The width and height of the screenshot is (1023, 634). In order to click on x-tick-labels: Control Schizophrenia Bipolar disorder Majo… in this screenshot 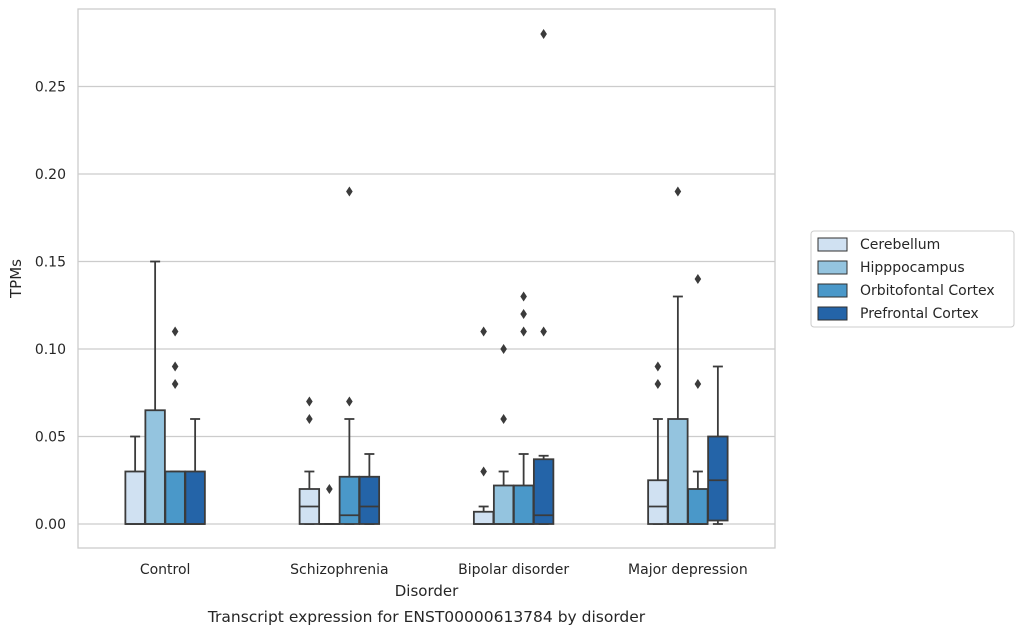, I will do `click(444, 570)`.